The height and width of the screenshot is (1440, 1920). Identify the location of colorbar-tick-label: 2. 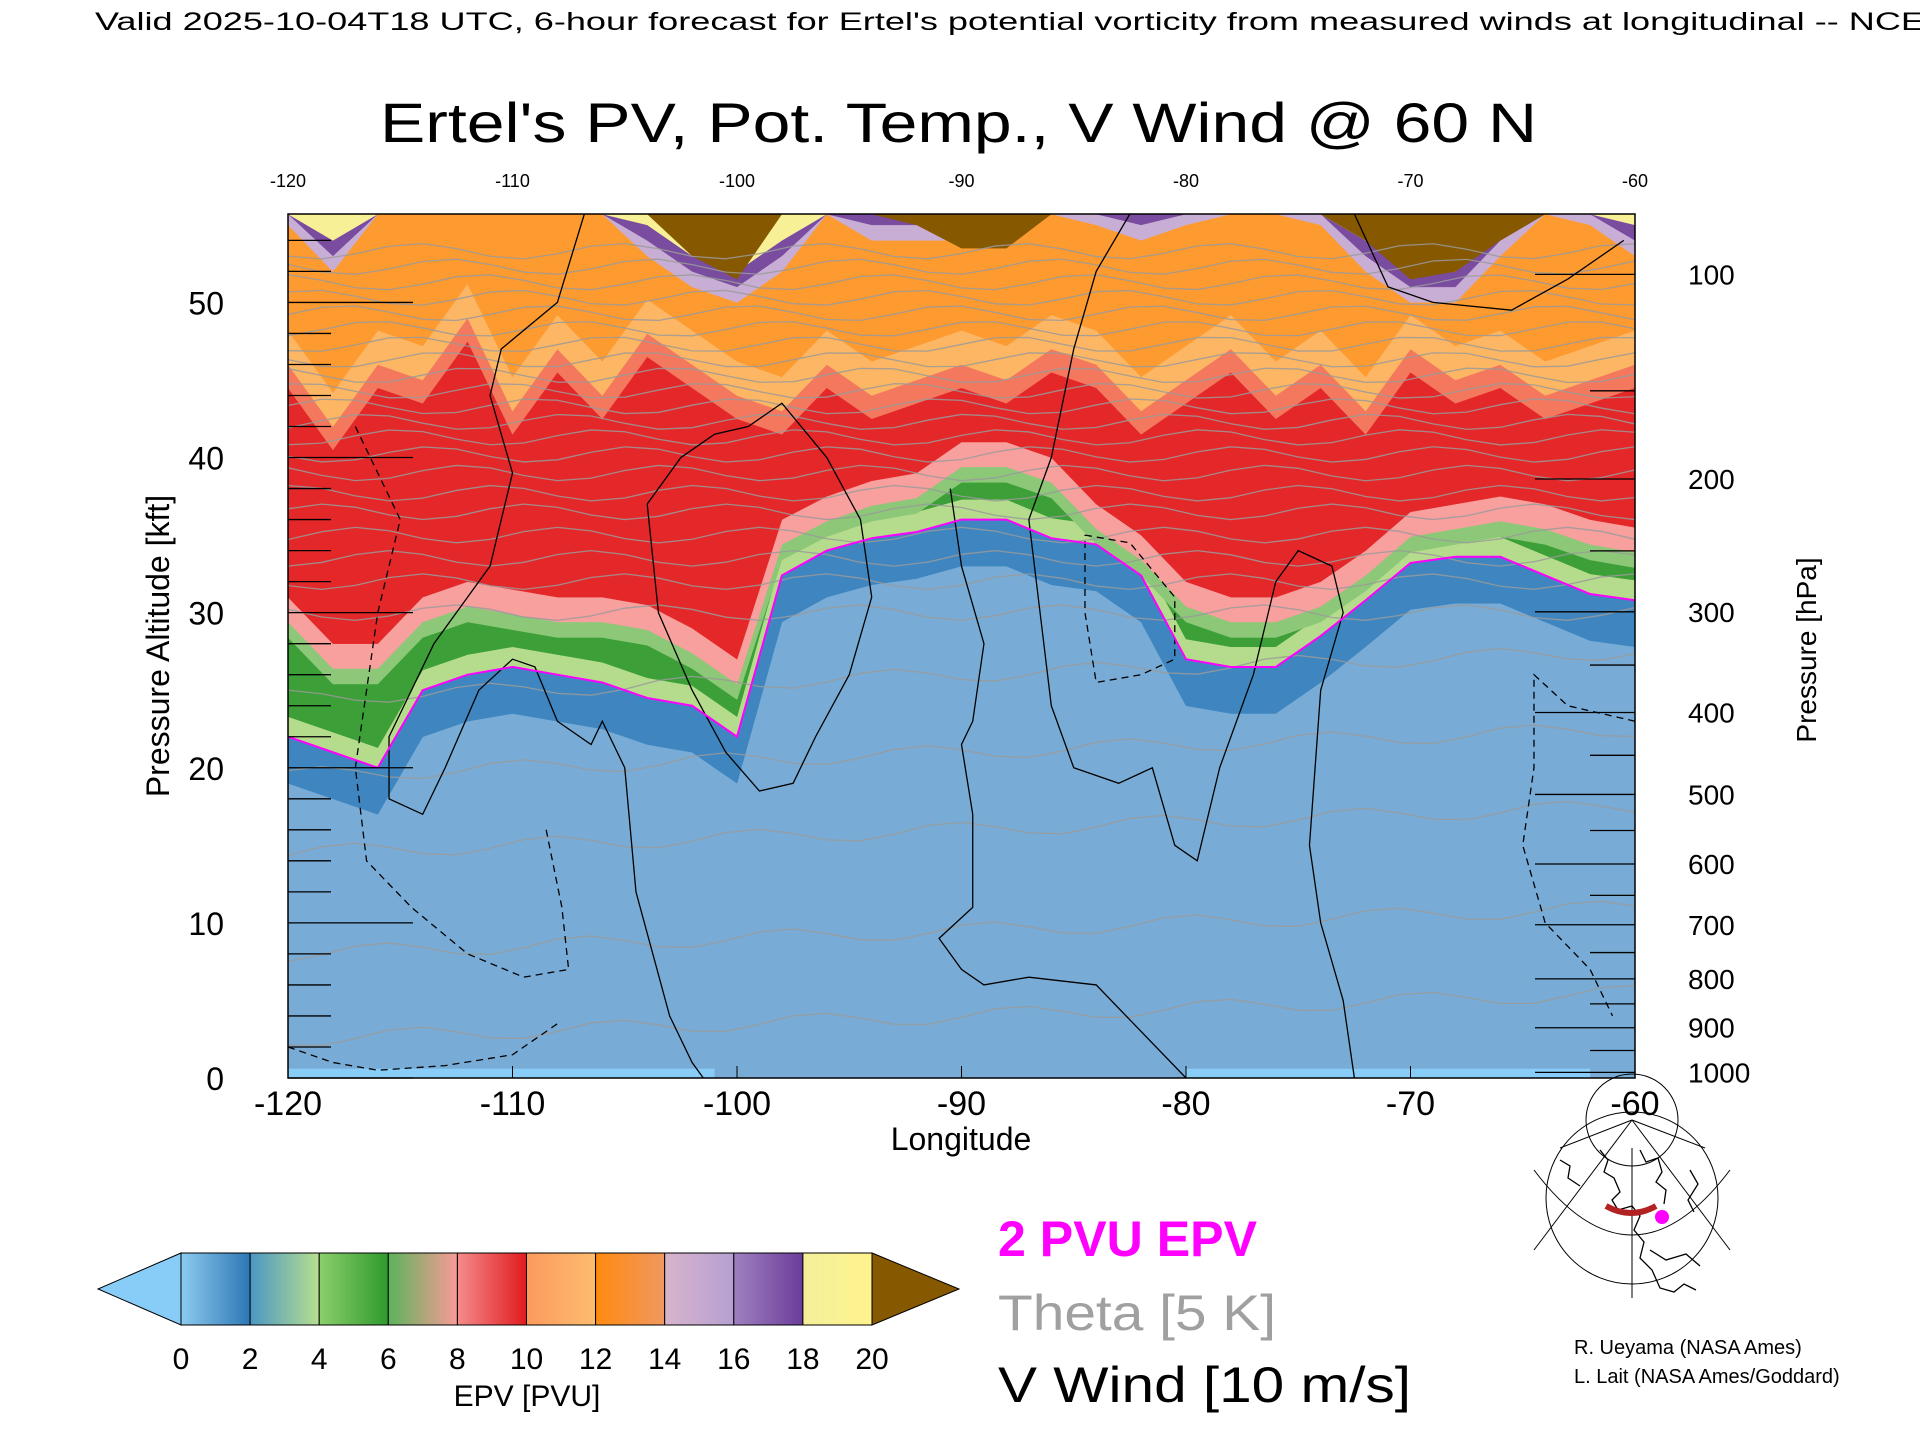
(250, 1359).